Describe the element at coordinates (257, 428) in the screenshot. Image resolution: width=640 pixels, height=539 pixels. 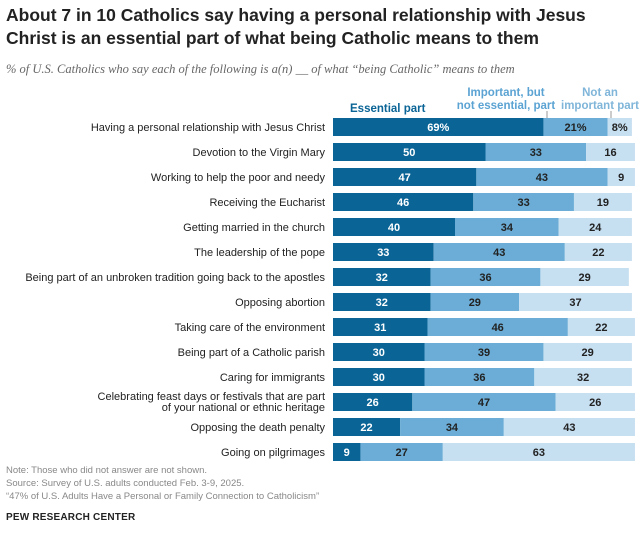
I see `category-label: Opposing the death penalty` at that location.